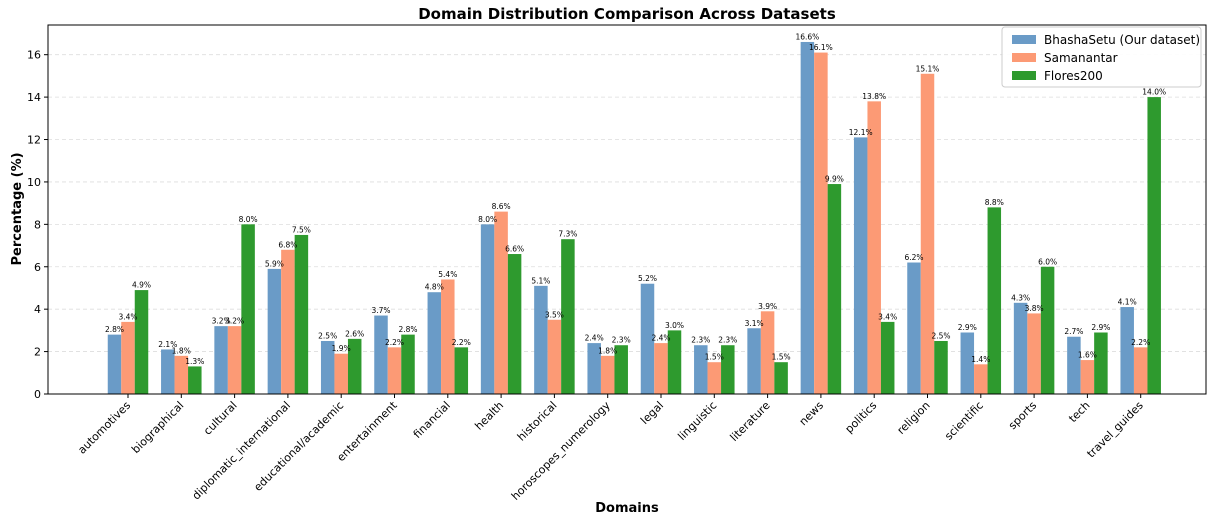 The image size is (1209, 515). I want to click on bar-value-label: 6.2%, so click(913, 257).